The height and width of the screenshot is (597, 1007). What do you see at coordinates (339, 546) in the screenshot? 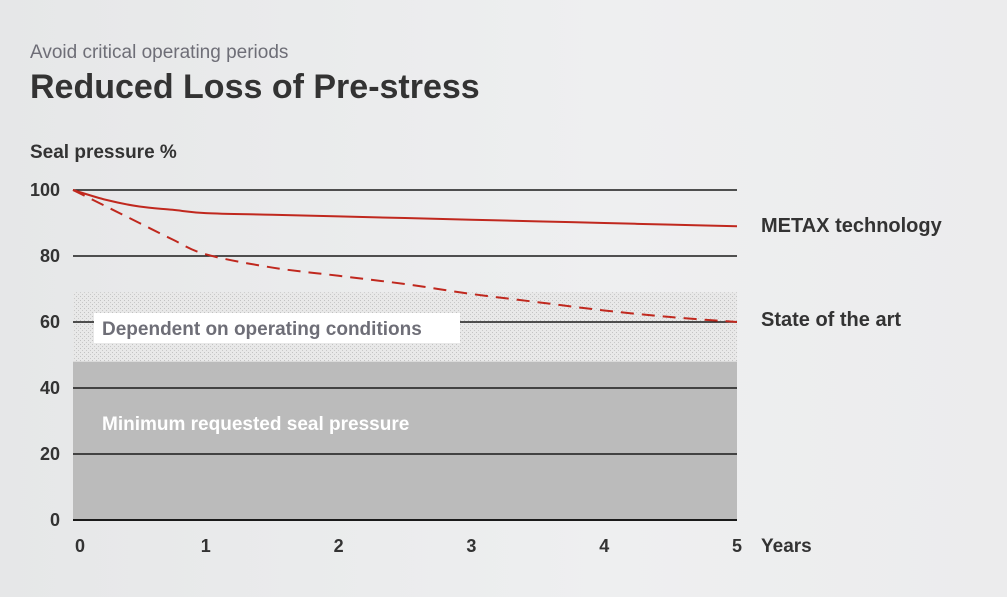
I see `x-tick-label: 2` at bounding box center [339, 546].